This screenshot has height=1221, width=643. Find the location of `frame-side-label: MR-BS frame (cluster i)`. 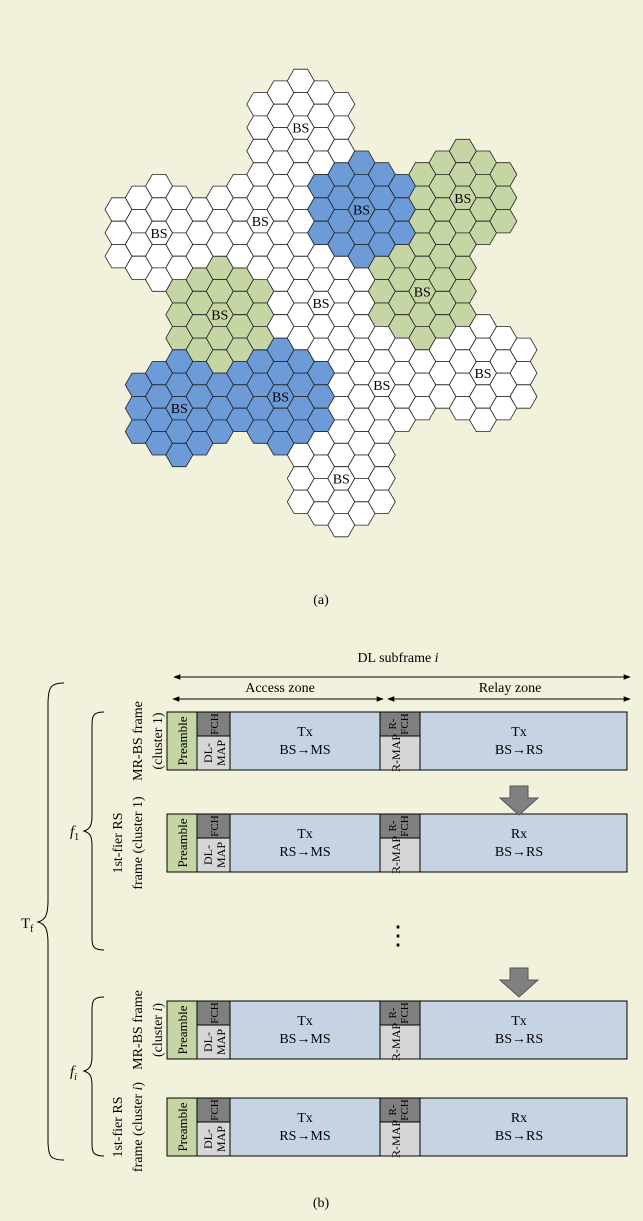

frame-side-label: MR-BS frame (cluster i) is located at coordinates (148, 1030).